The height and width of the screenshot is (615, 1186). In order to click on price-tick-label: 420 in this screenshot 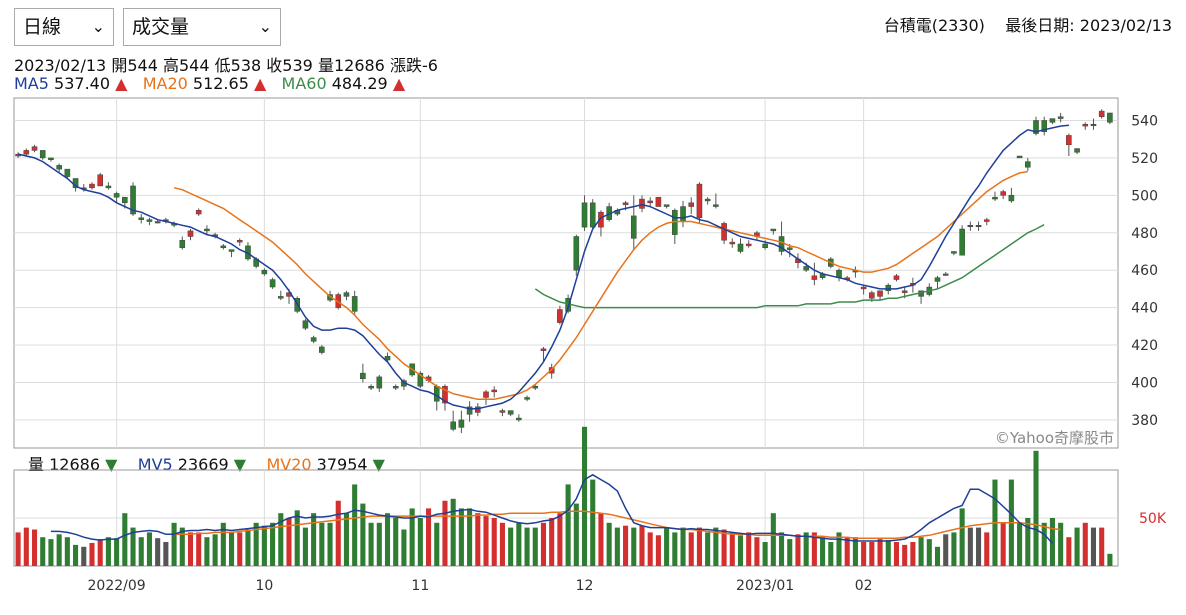, I will do `click(1144, 346)`.